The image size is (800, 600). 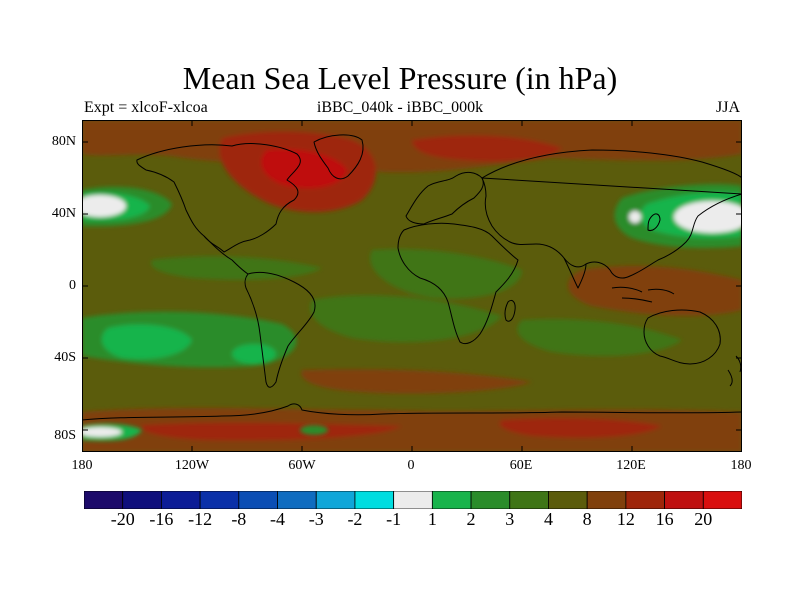 What do you see at coordinates (65, 435) in the screenshot?
I see `lat-tick-label: 80S` at bounding box center [65, 435].